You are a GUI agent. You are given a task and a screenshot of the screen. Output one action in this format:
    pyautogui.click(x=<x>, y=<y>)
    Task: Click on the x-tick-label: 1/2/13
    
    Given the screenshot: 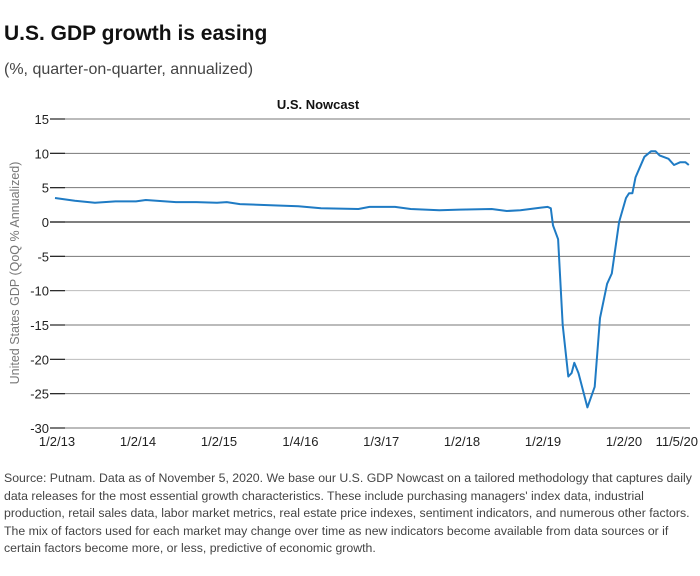 What is the action you would take?
    pyautogui.click(x=57, y=441)
    